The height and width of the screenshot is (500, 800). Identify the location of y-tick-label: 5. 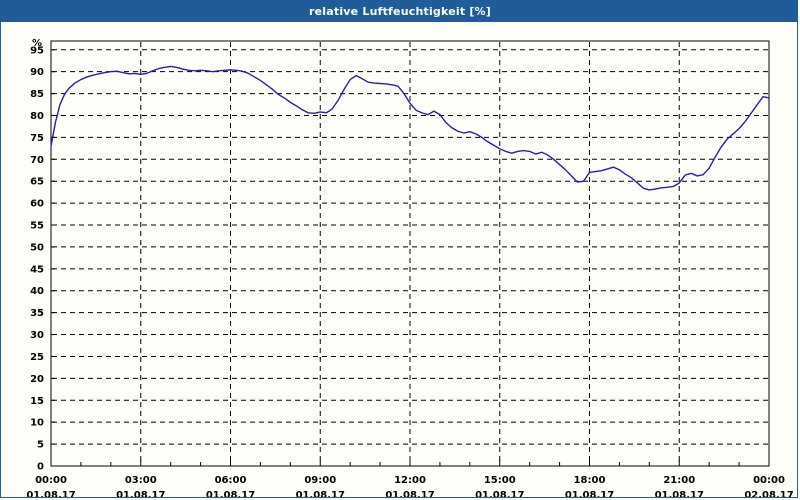
(40, 445).